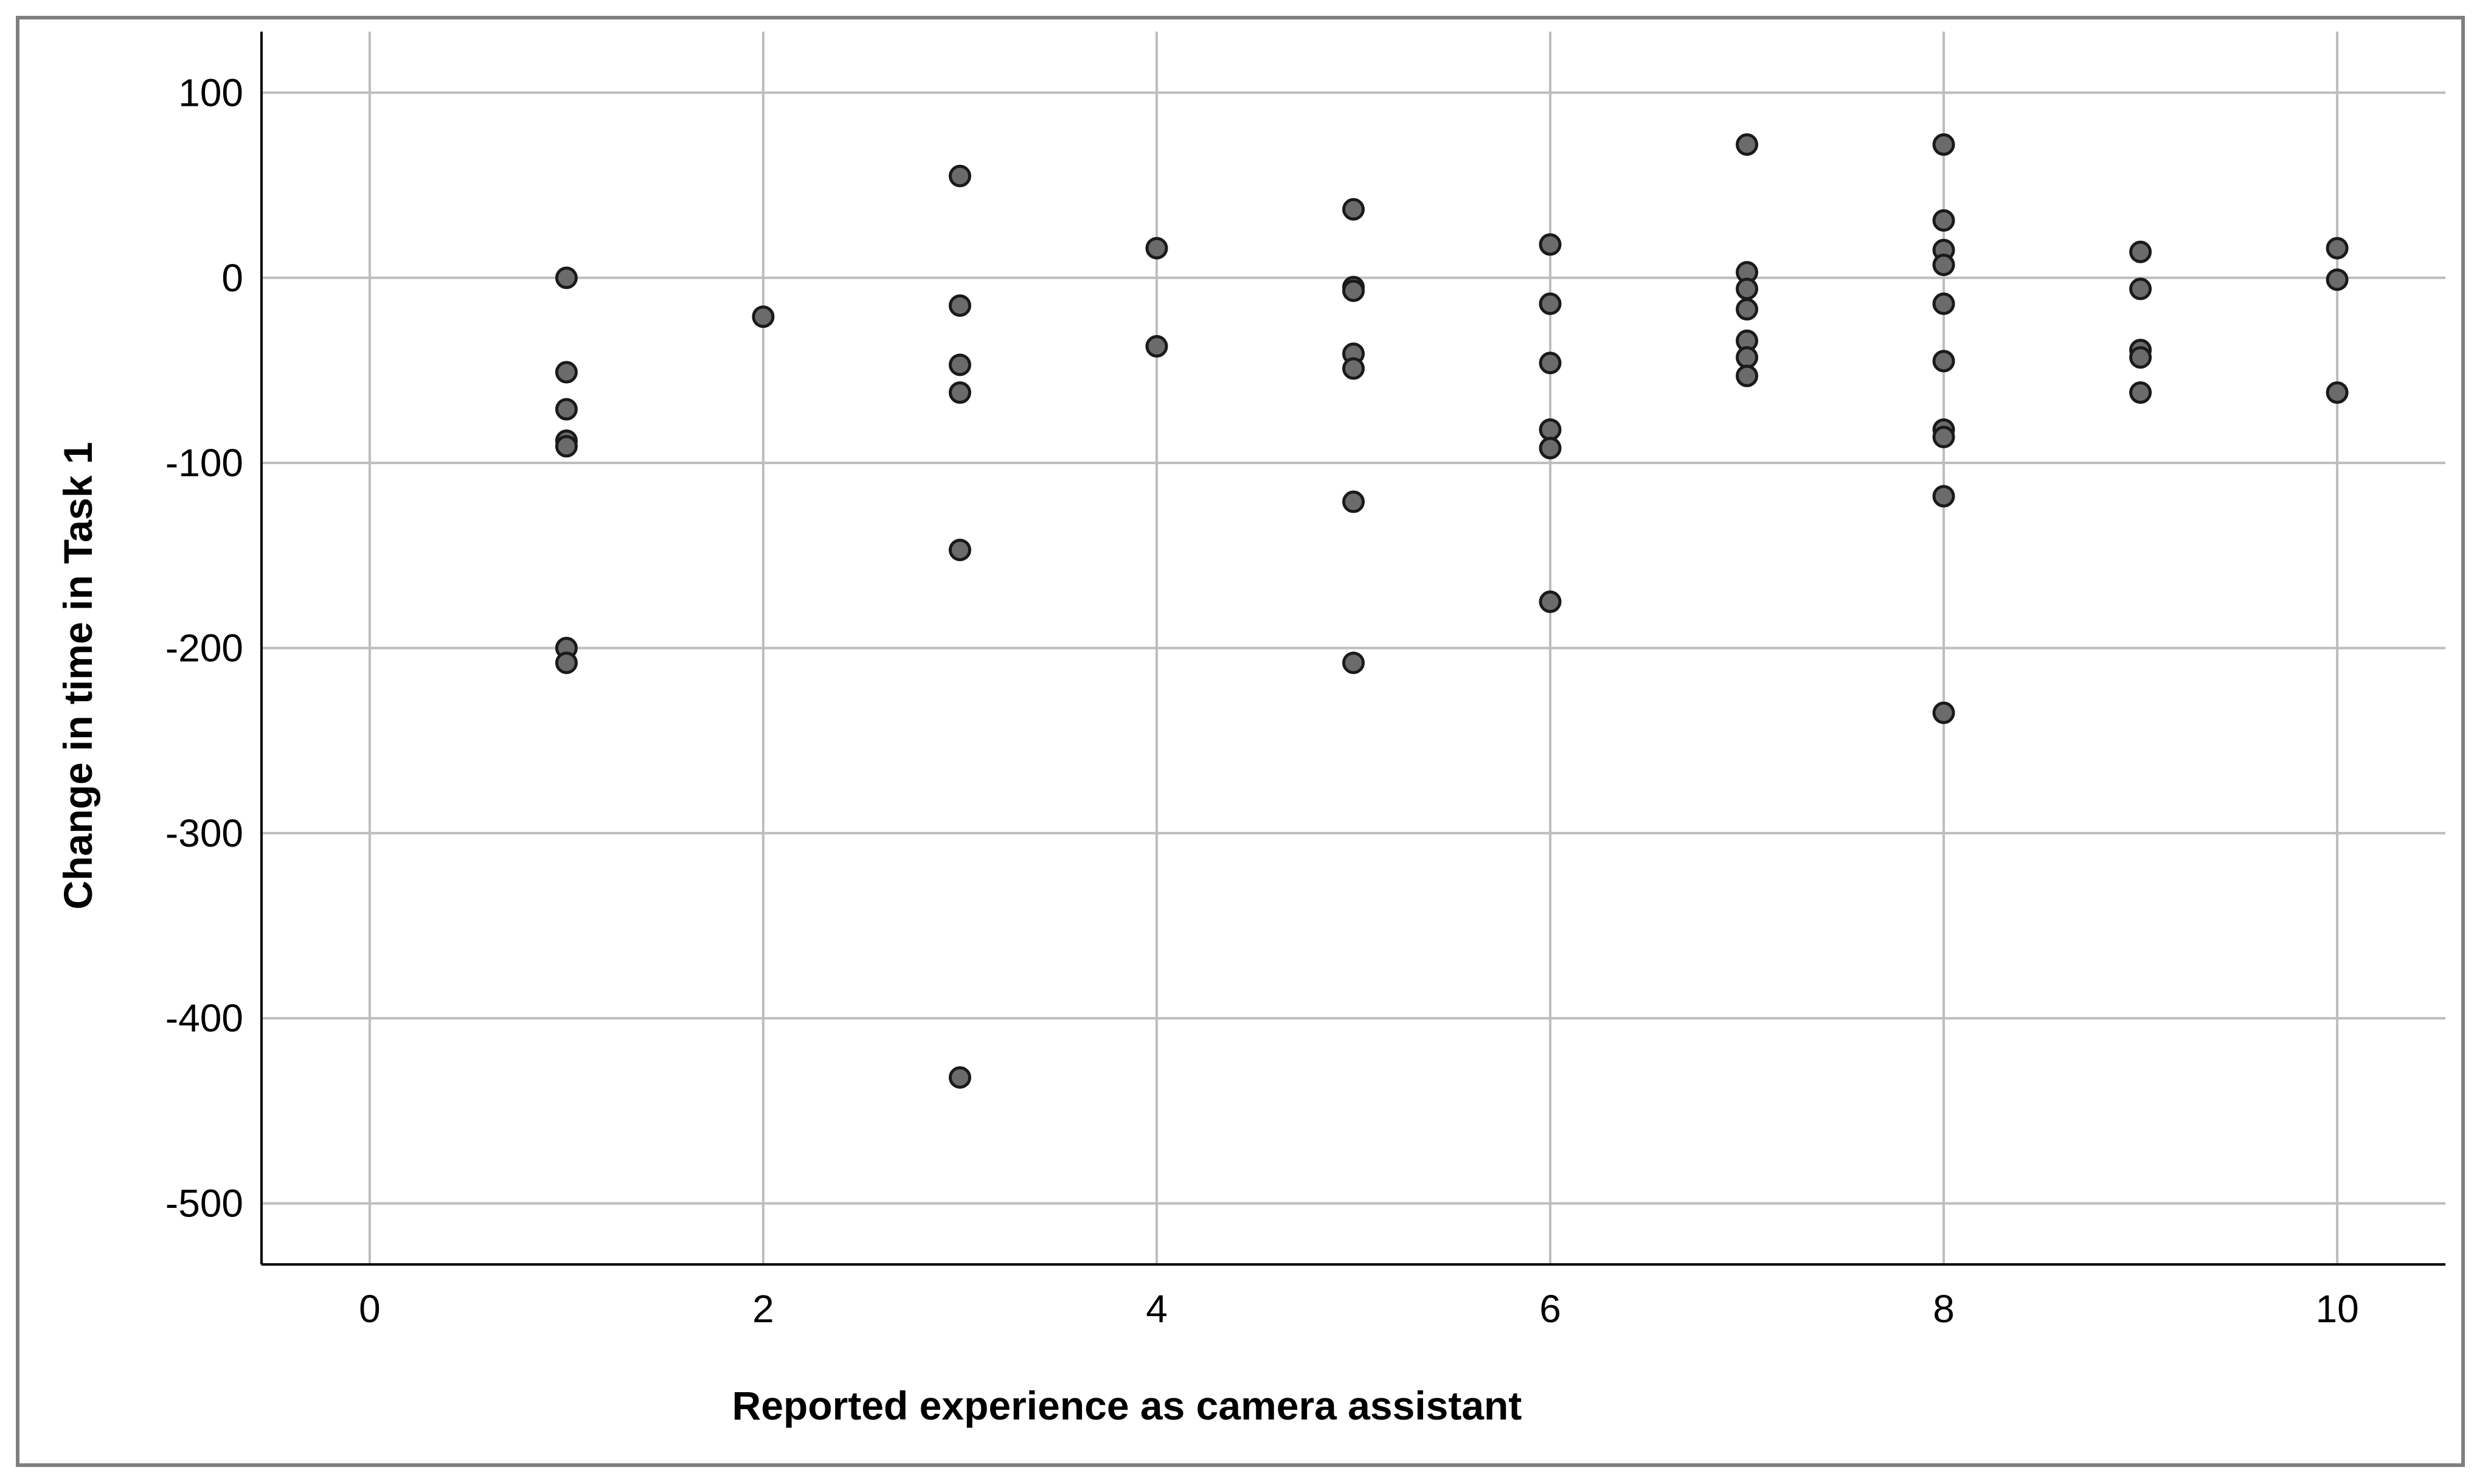 Image resolution: width=2488 pixels, height=1484 pixels. What do you see at coordinates (204, 463) in the screenshot?
I see `y-tick-label: -100` at bounding box center [204, 463].